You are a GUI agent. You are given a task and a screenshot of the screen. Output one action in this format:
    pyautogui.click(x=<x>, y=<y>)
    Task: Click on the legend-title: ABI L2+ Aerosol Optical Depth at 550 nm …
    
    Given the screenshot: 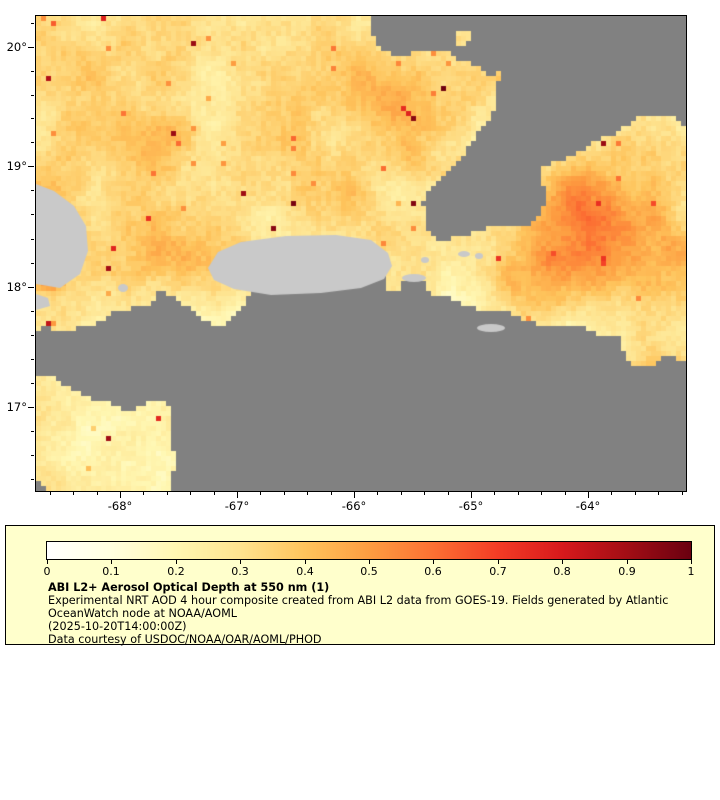 What is the action you would take?
    pyautogui.click(x=189, y=587)
    